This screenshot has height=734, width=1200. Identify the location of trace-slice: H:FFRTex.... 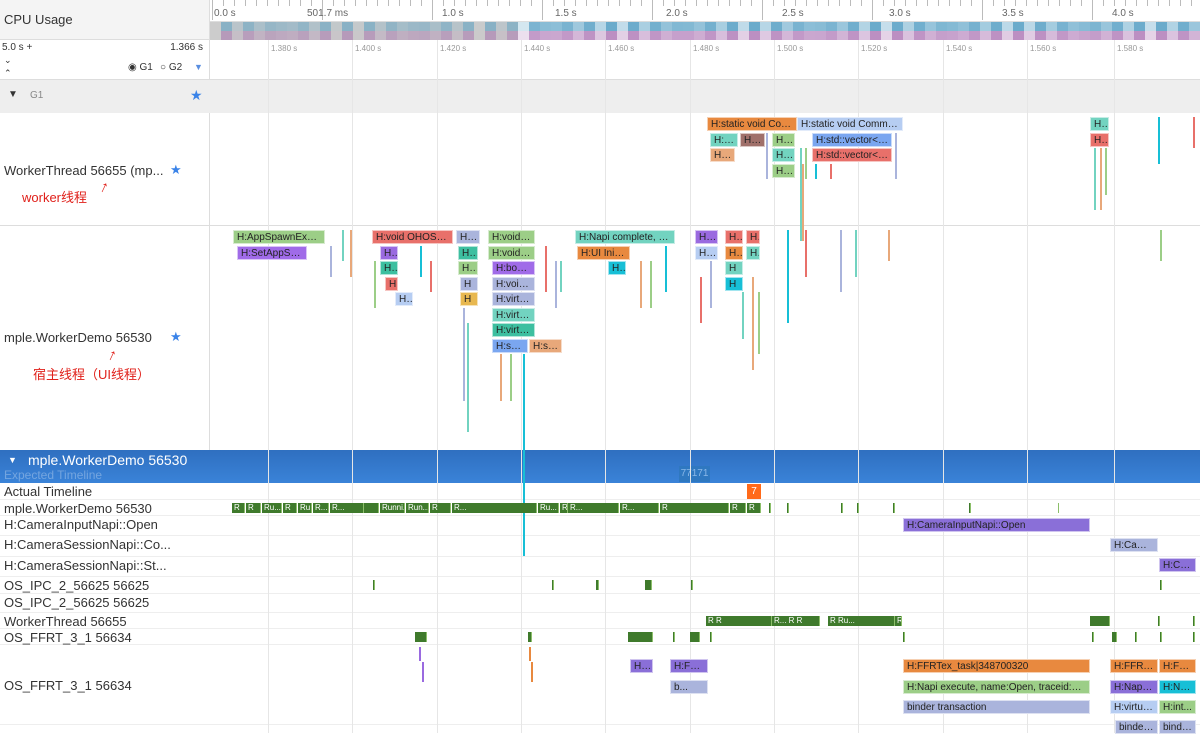
(1134, 666).